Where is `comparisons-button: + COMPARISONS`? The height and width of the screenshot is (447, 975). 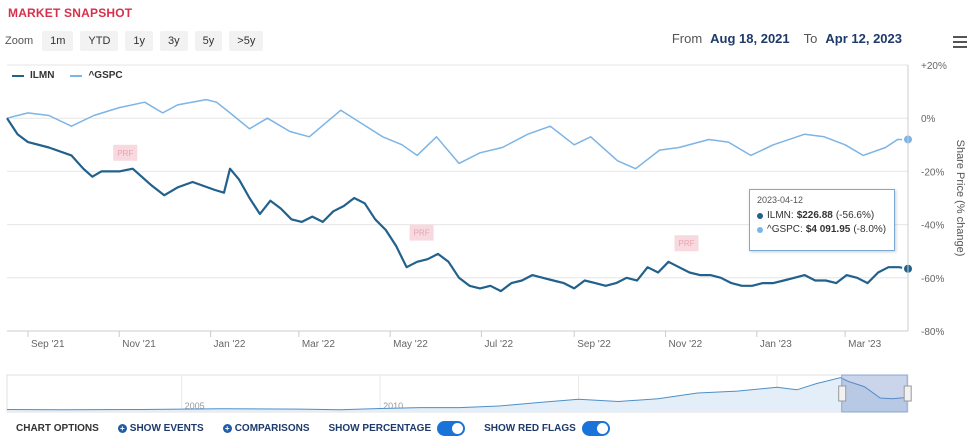
comparisons-button: + COMPARISONS is located at coordinates (266, 428).